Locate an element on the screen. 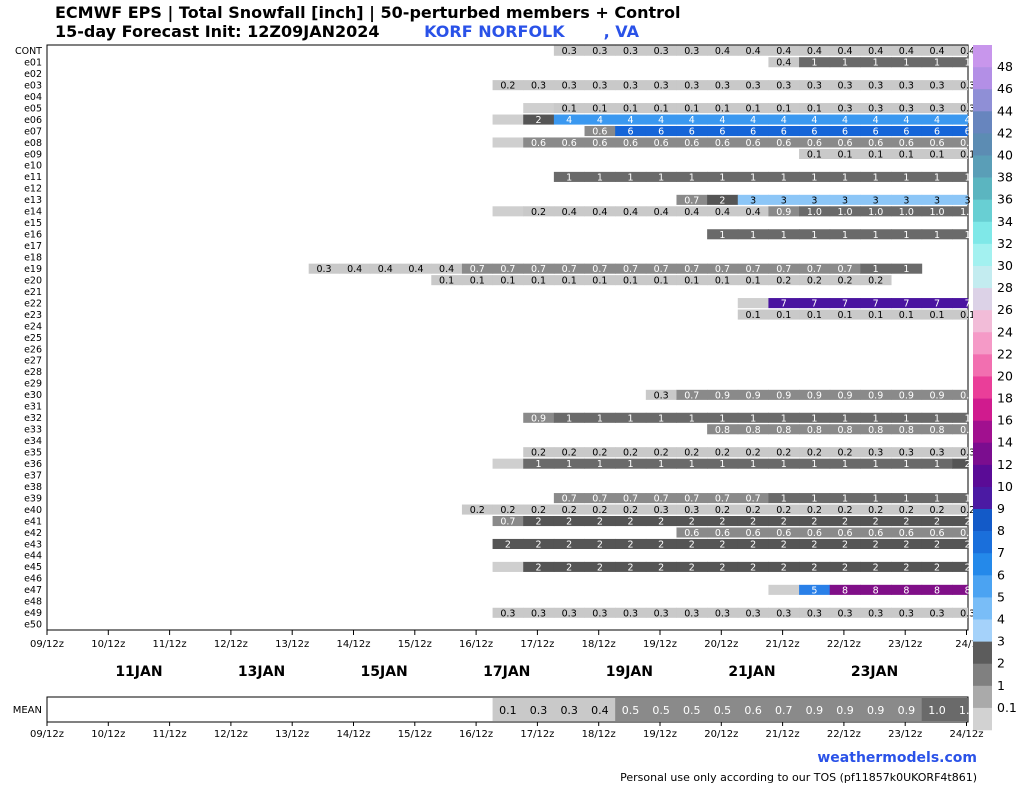 This screenshot has width=1024, height=788. data-label: 6 is located at coordinates (845, 132).